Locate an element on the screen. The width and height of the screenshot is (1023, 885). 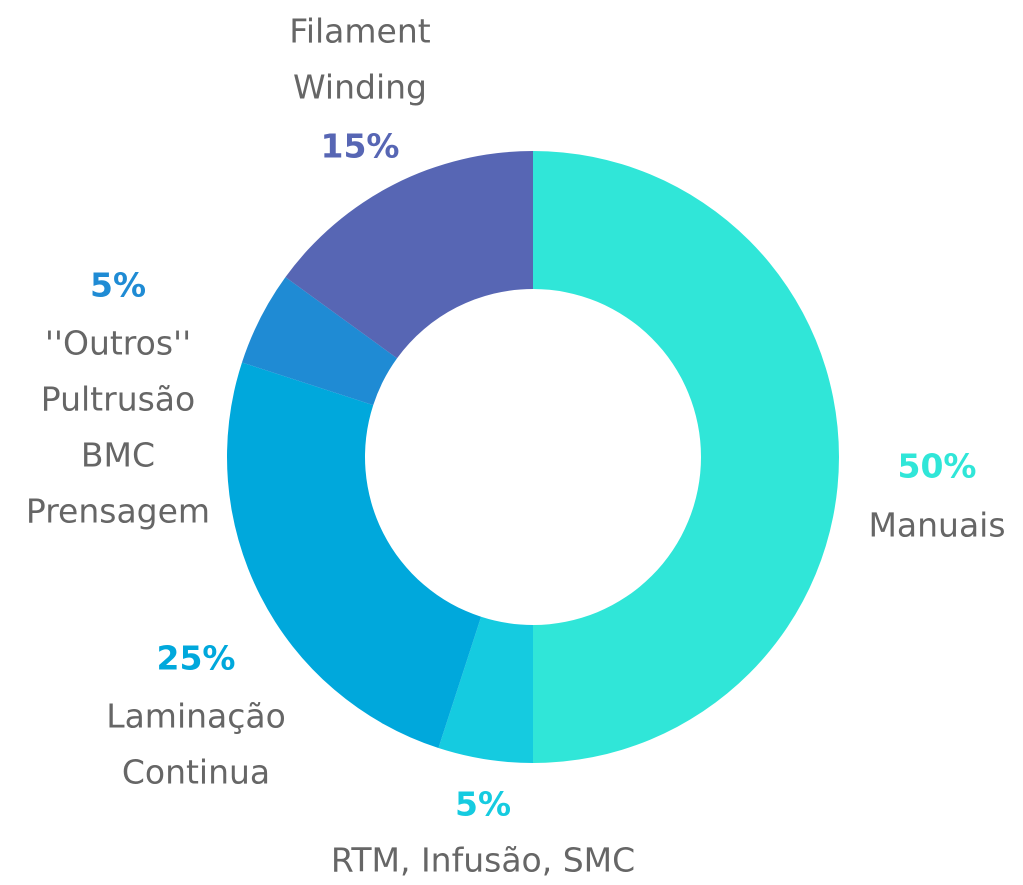
category-label: Prensagem is located at coordinates (118, 511).